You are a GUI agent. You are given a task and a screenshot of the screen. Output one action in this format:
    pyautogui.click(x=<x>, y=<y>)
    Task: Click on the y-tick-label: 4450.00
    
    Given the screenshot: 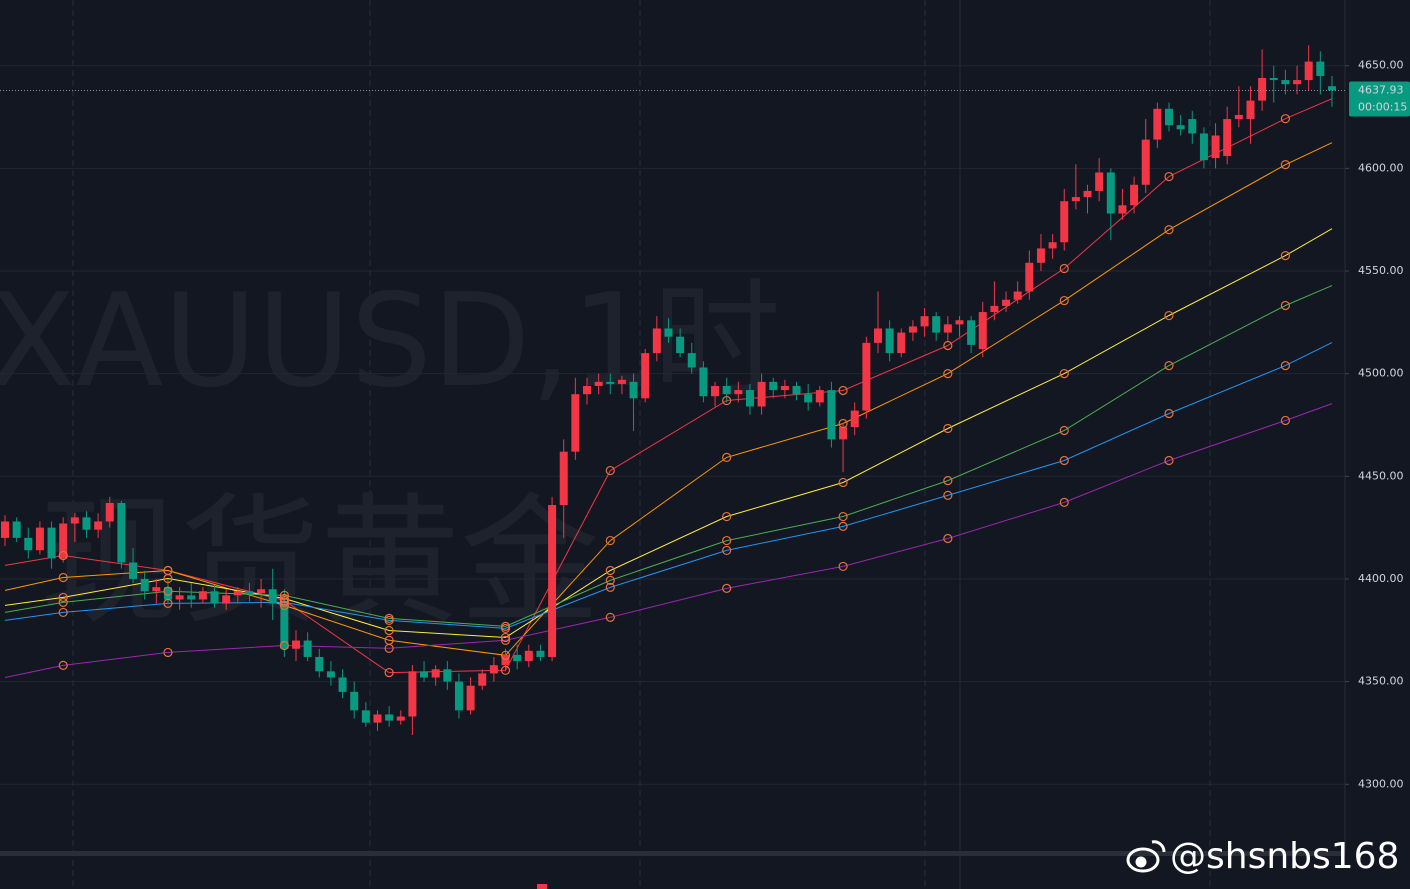 What is the action you would take?
    pyautogui.click(x=1381, y=475)
    